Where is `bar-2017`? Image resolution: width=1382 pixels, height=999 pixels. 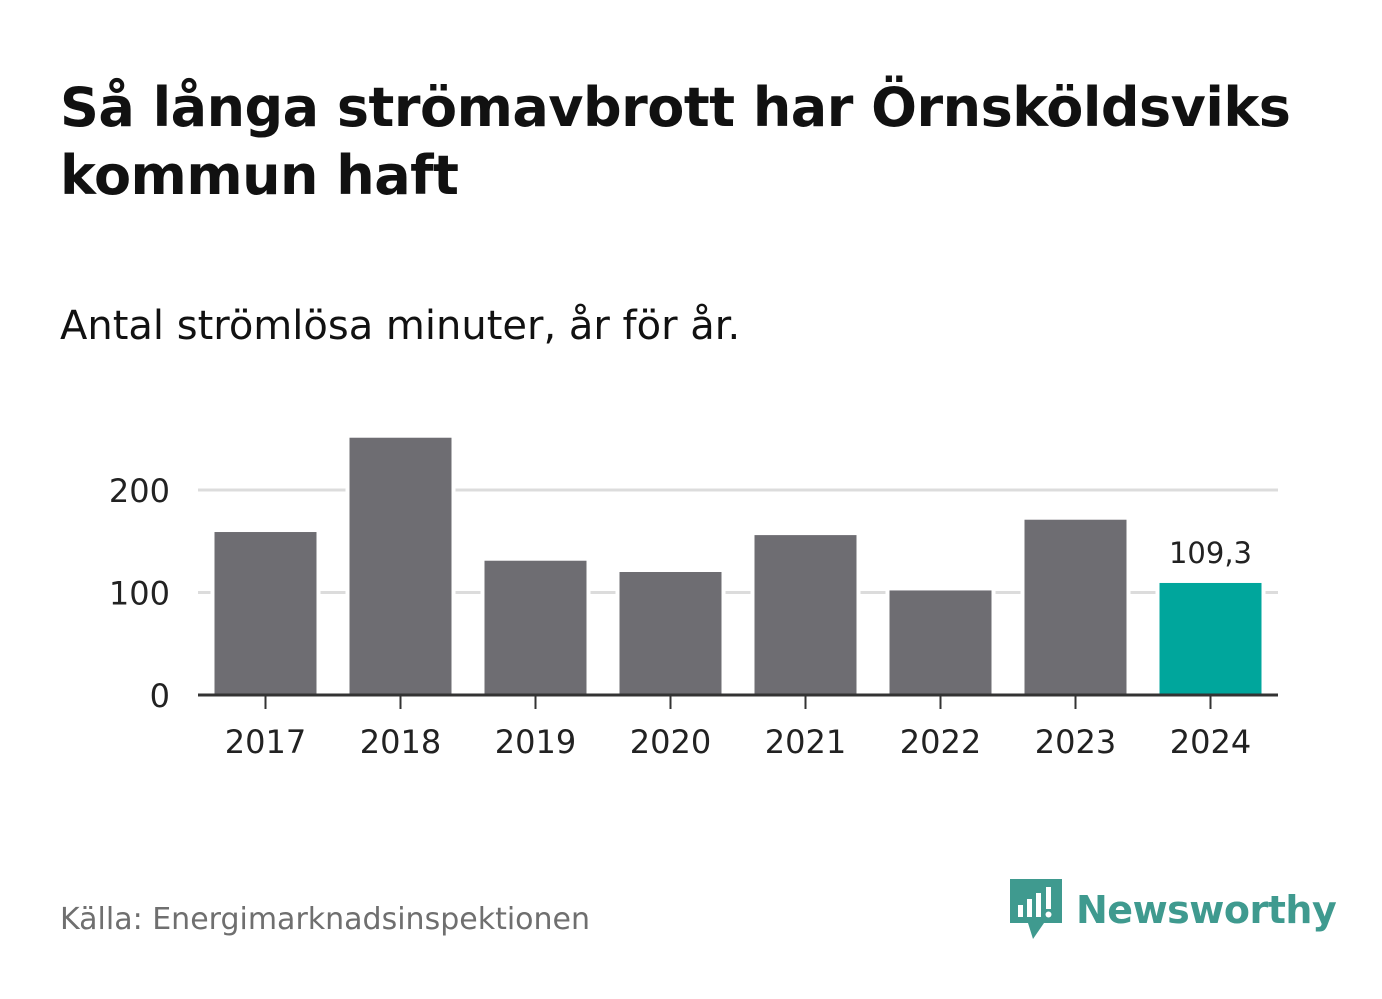
bar-2017 is located at coordinates (265, 613).